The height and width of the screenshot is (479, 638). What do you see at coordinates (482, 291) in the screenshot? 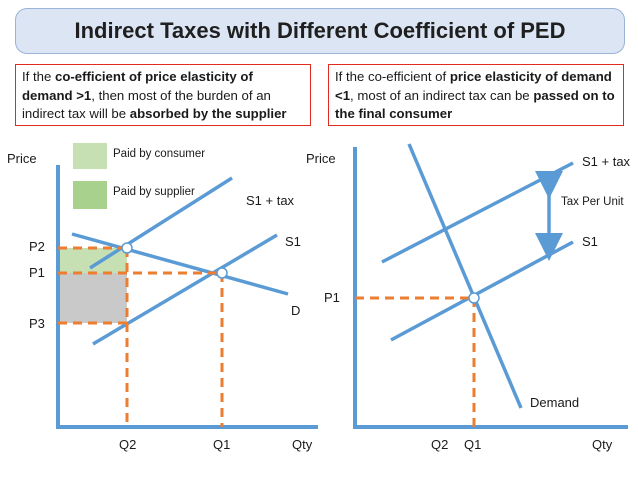
I see `right-s1-curve` at bounding box center [482, 291].